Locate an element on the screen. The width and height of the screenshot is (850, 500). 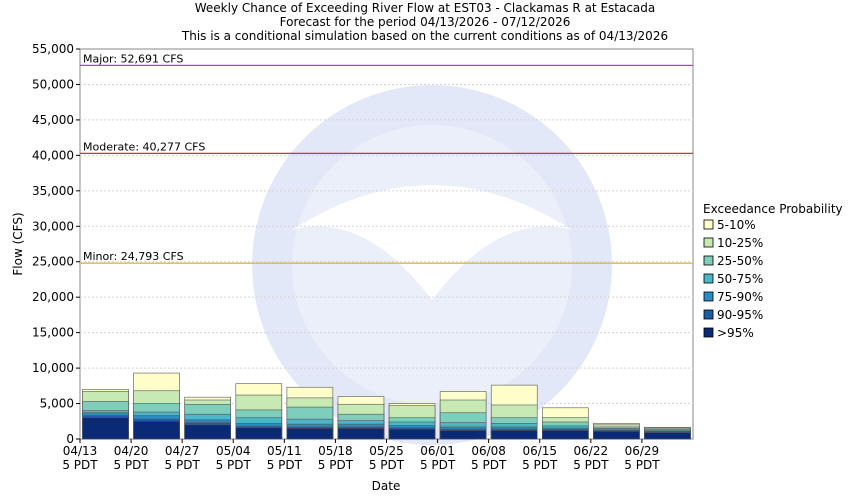
threshold-label: Moderate: 40,277 CFS is located at coordinates (144, 146).